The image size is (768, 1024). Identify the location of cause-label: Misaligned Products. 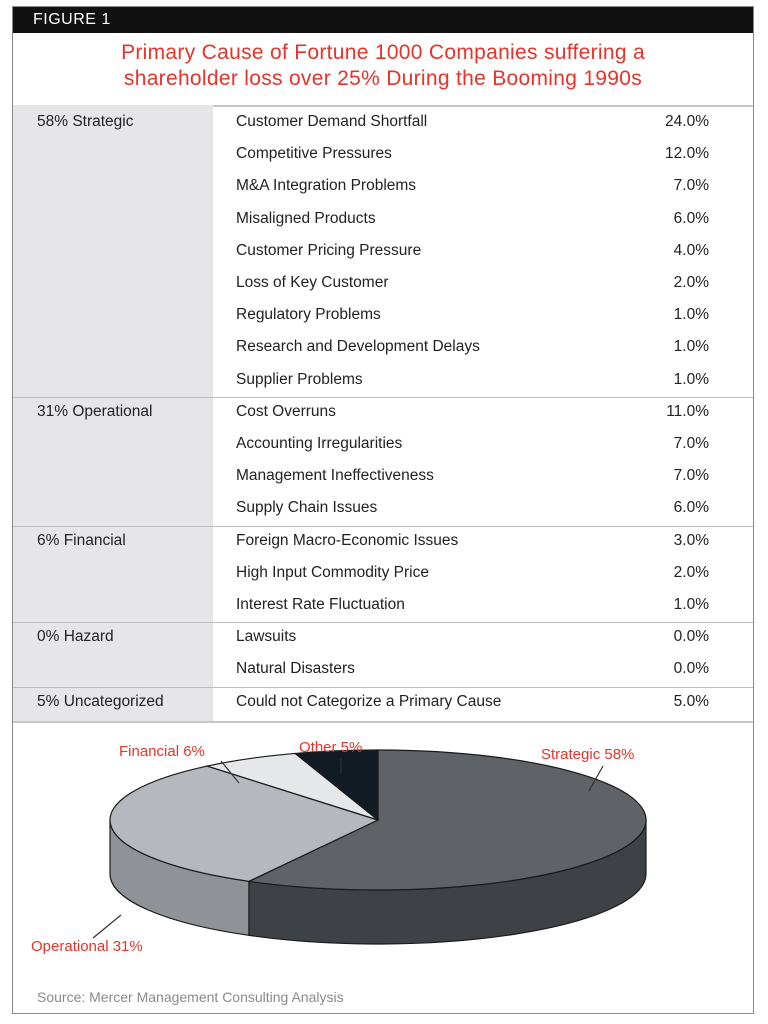
(306, 218).